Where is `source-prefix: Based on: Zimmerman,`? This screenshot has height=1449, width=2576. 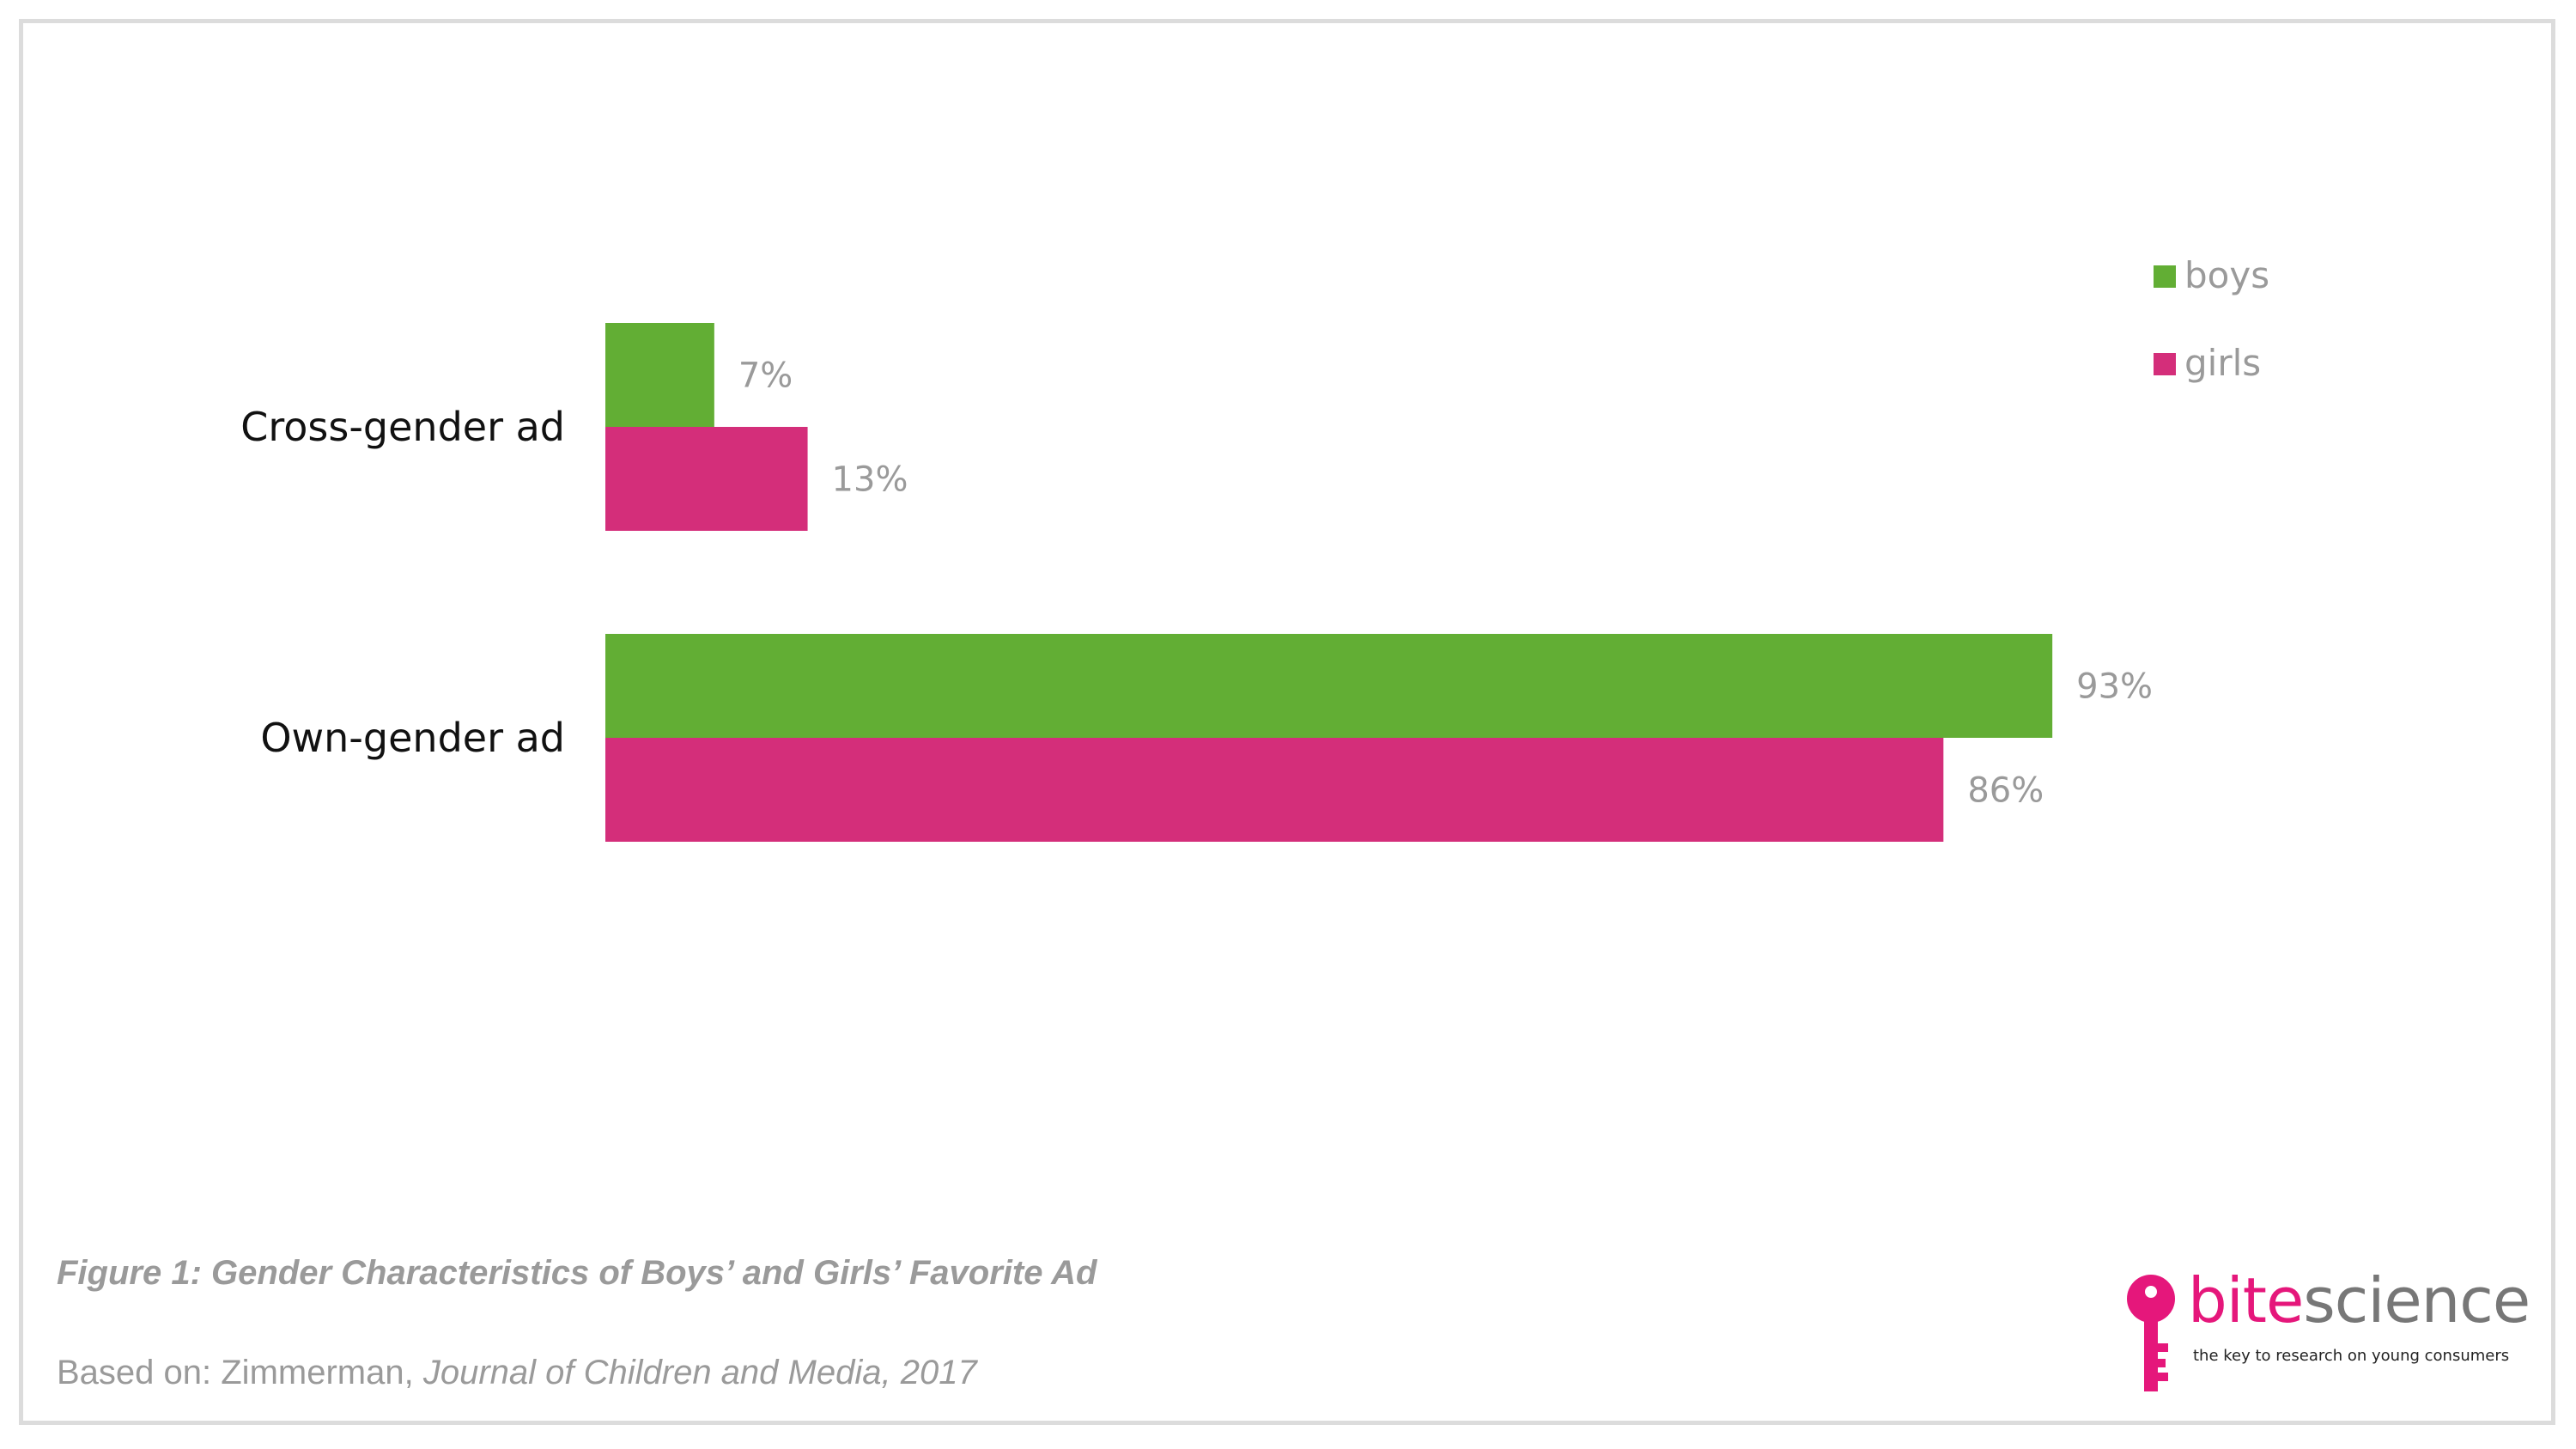 source-prefix: Based on: Zimmerman, is located at coordinates (240, 1372).